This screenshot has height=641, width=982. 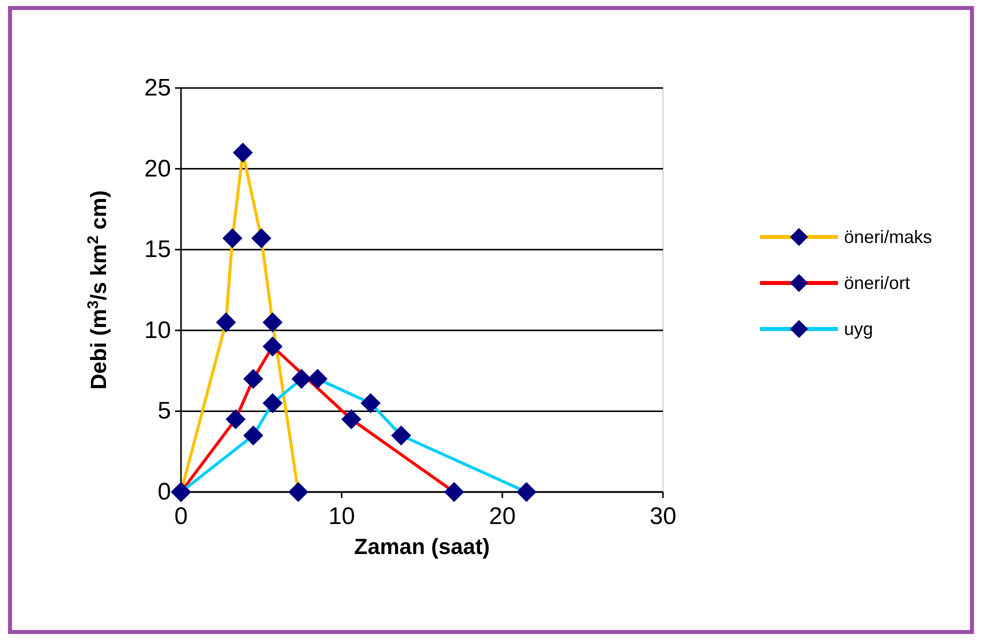 What do you see at coordinates (877, 283) in the screenshot?
I see `legend-label: öneri/ort` at bounding box center [877, 283].